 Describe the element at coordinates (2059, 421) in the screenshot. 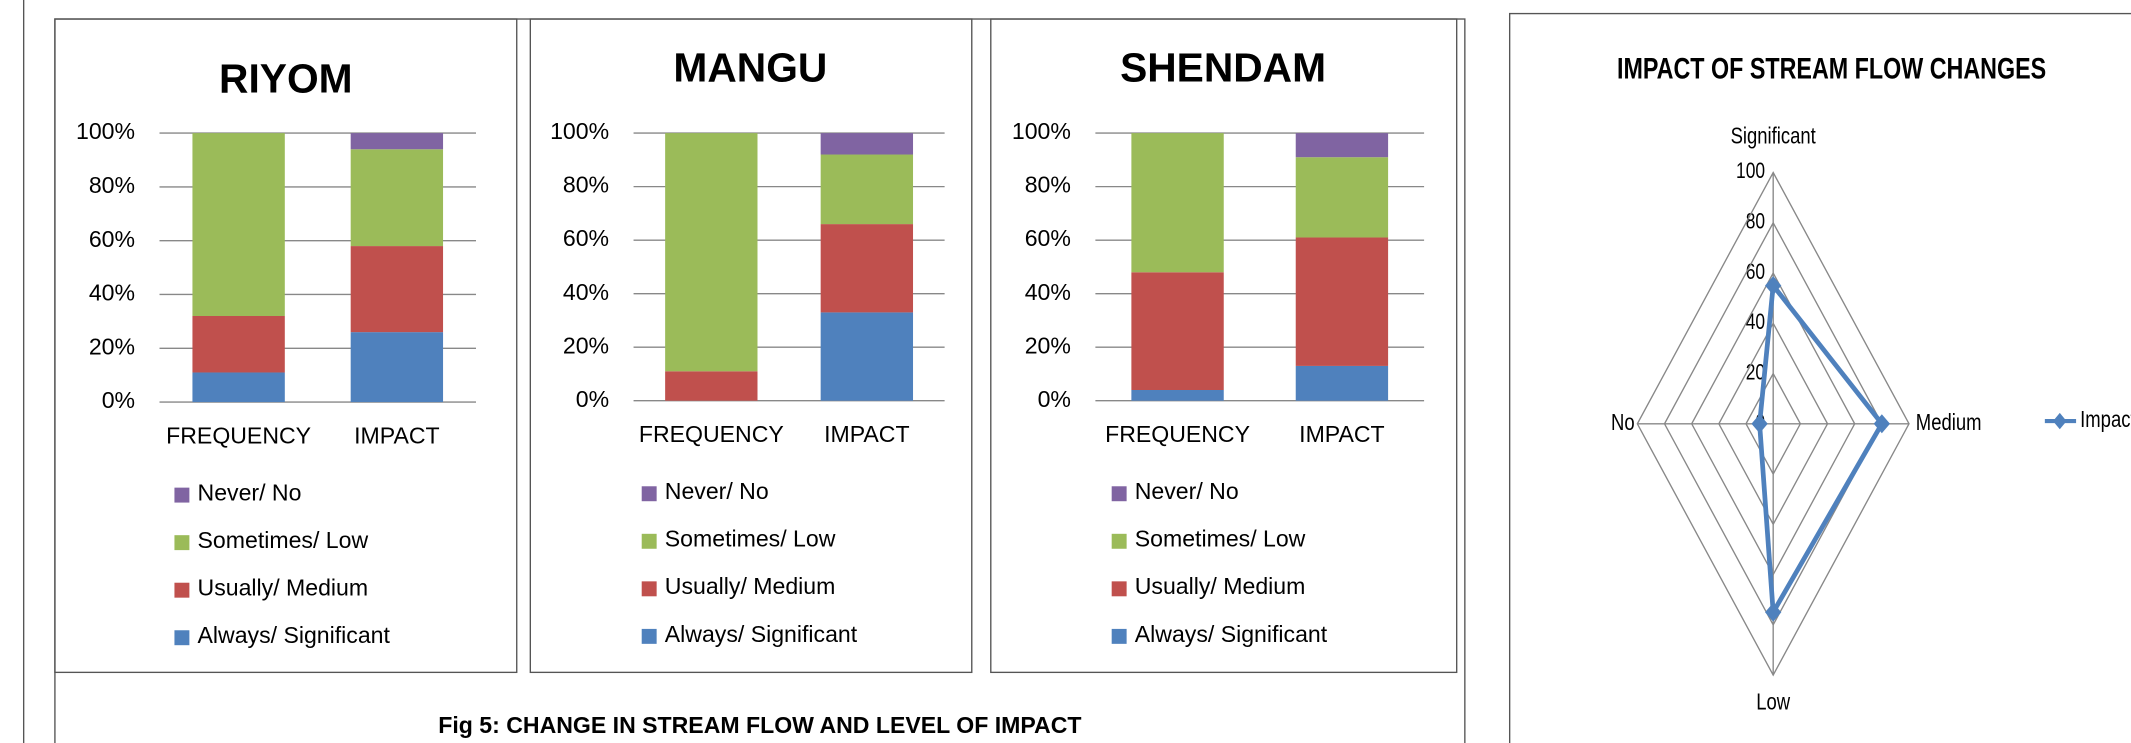

I see `legend-marker` at that location.